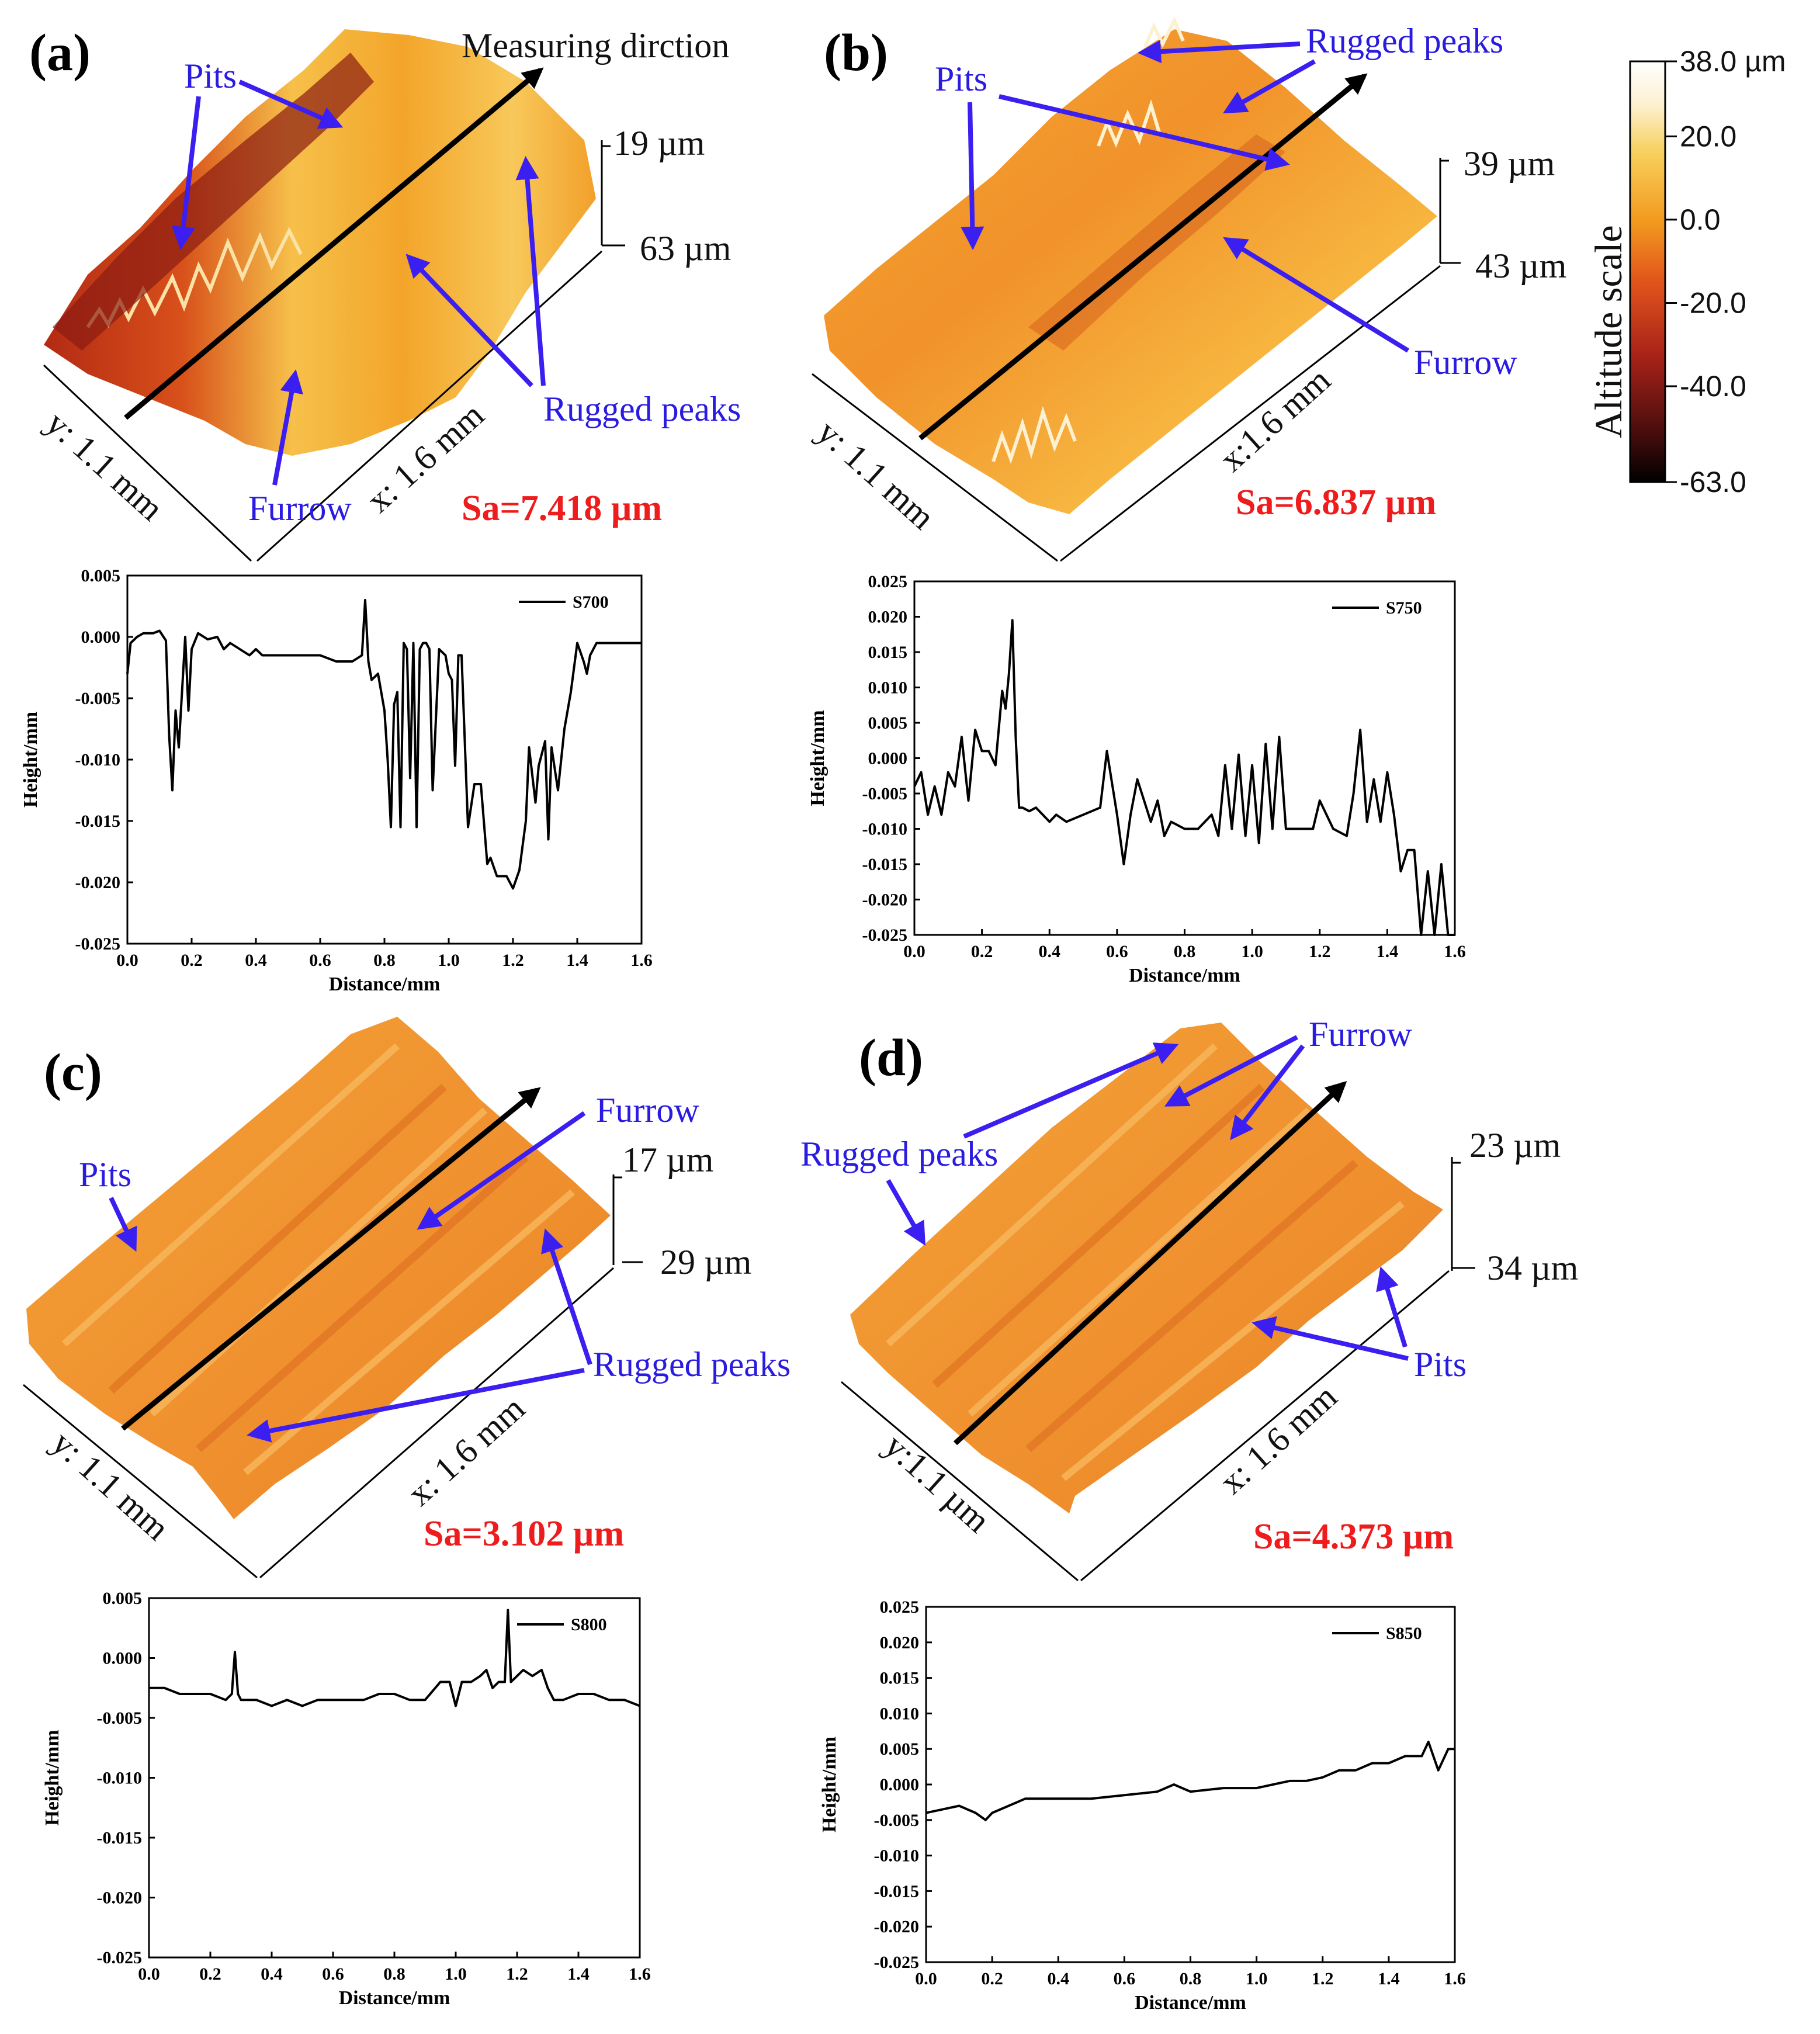  What do you see at coordinates (891, 1058) in the screenshot?
I see `panel-d-label: (d)` at bounding box center [891, 1058].